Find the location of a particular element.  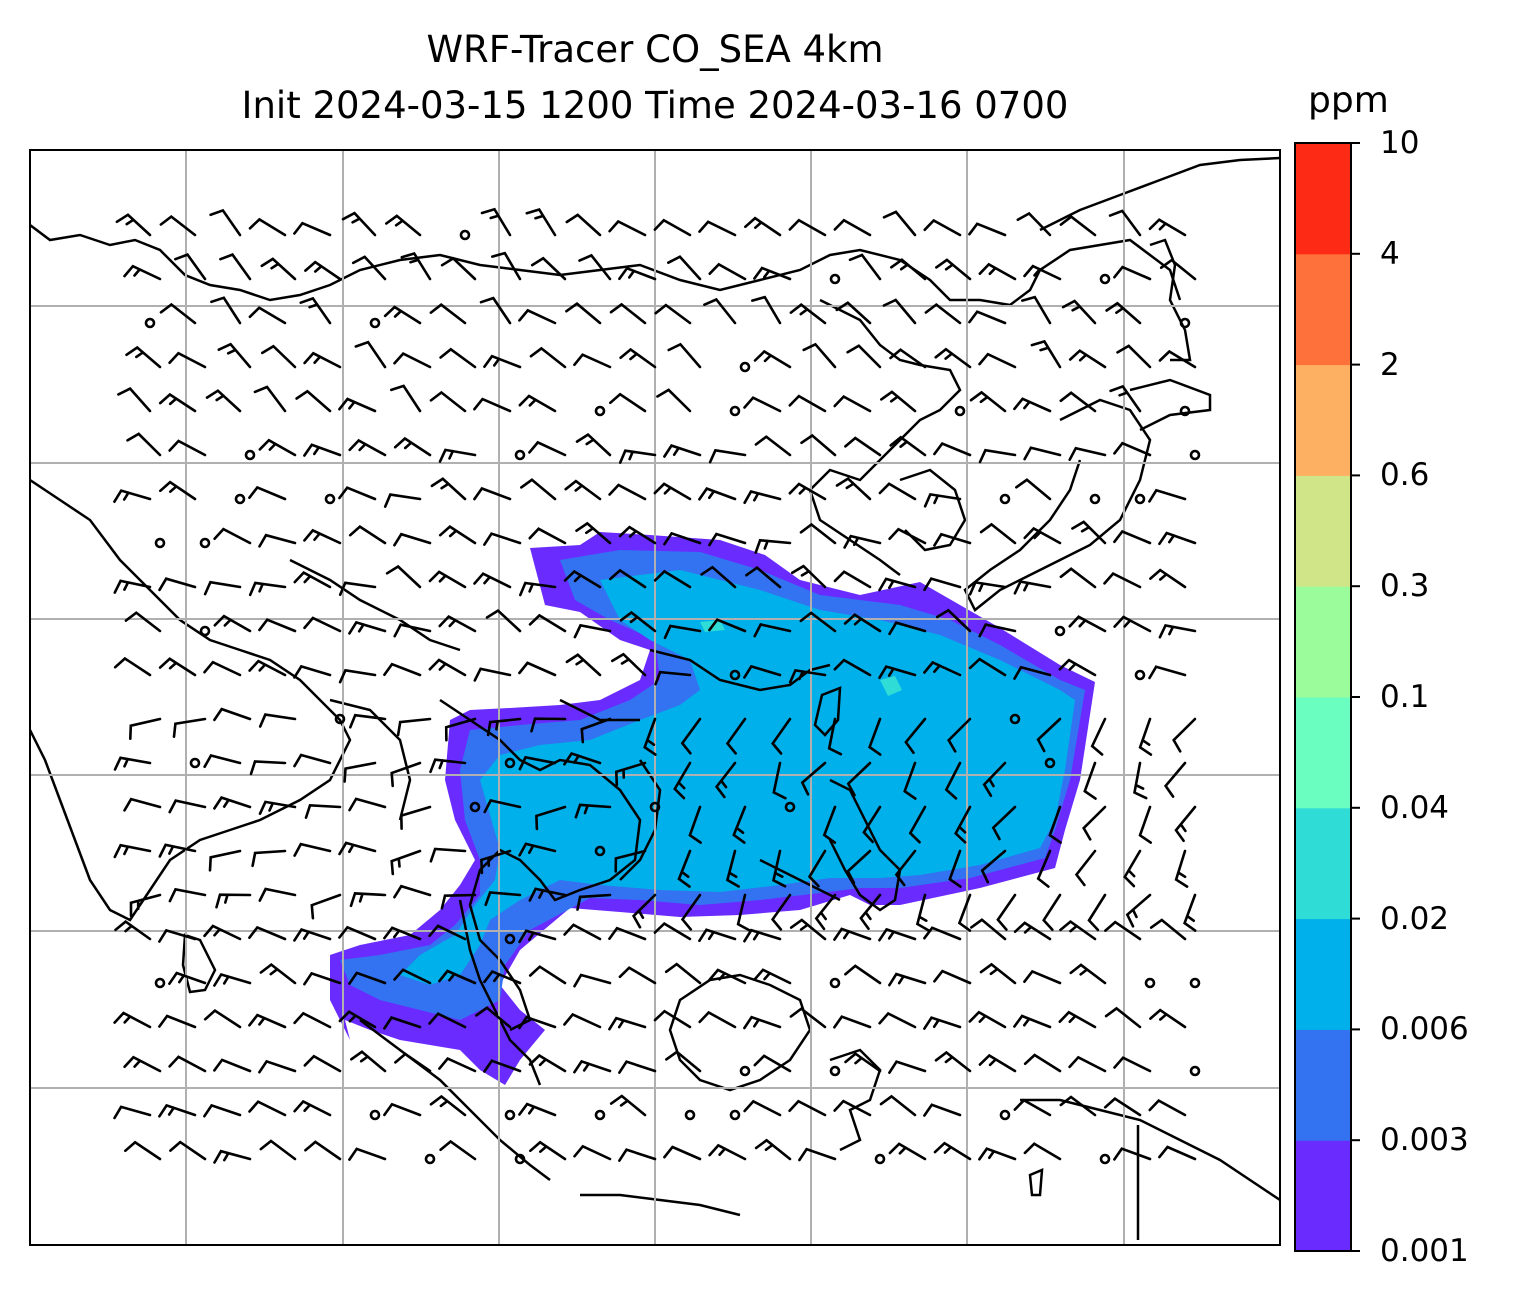

colorbar-tick-label: 0.02 is located at coordinates (1415, 918).